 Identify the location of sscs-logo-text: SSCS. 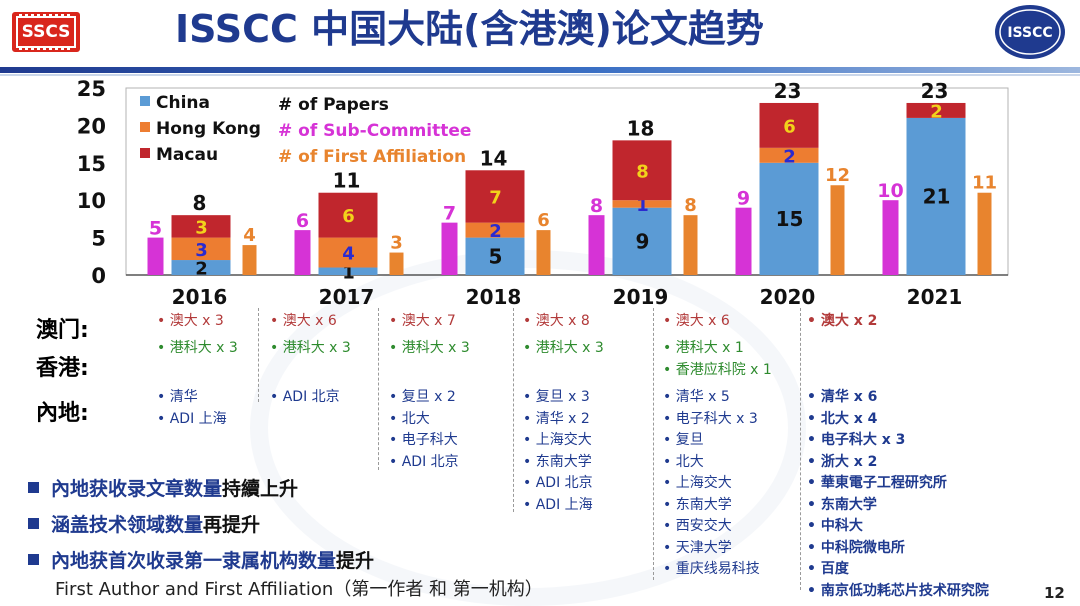
(46, 32).